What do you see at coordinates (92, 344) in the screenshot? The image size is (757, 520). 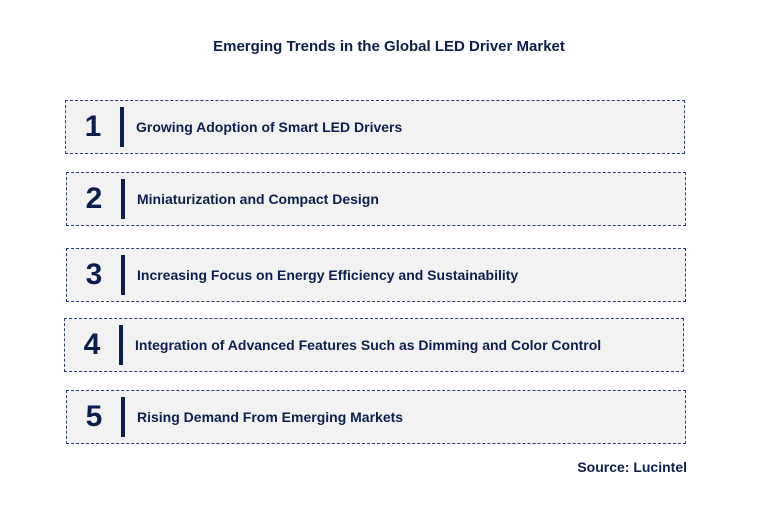 I see `trend-number: 4` at bounding box center [92, 344].